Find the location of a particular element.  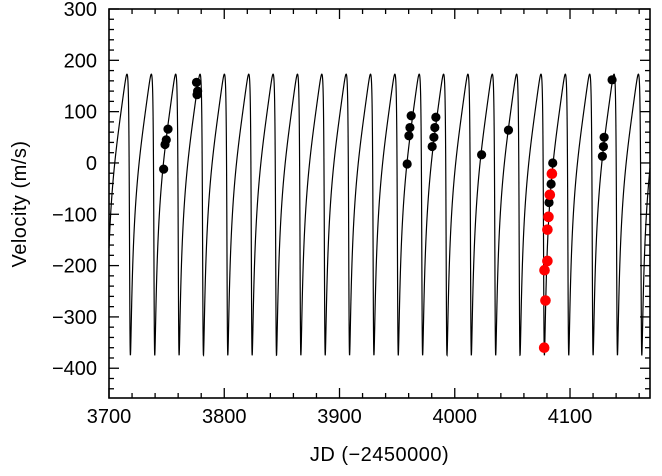

x-tick-label: 4100 is located at coordinates (570, 417).